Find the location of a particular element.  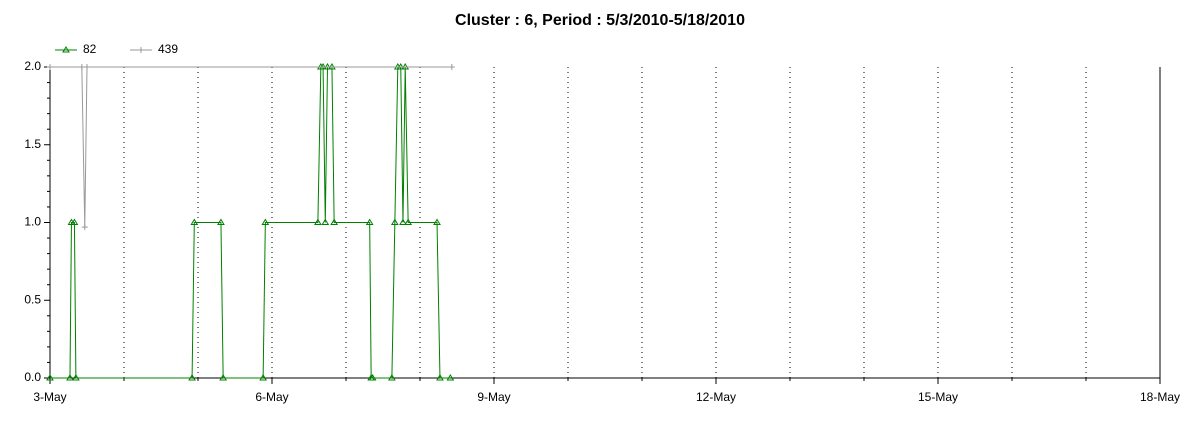

x-tick-label: 18-May is located at coordinates (1160, 397).